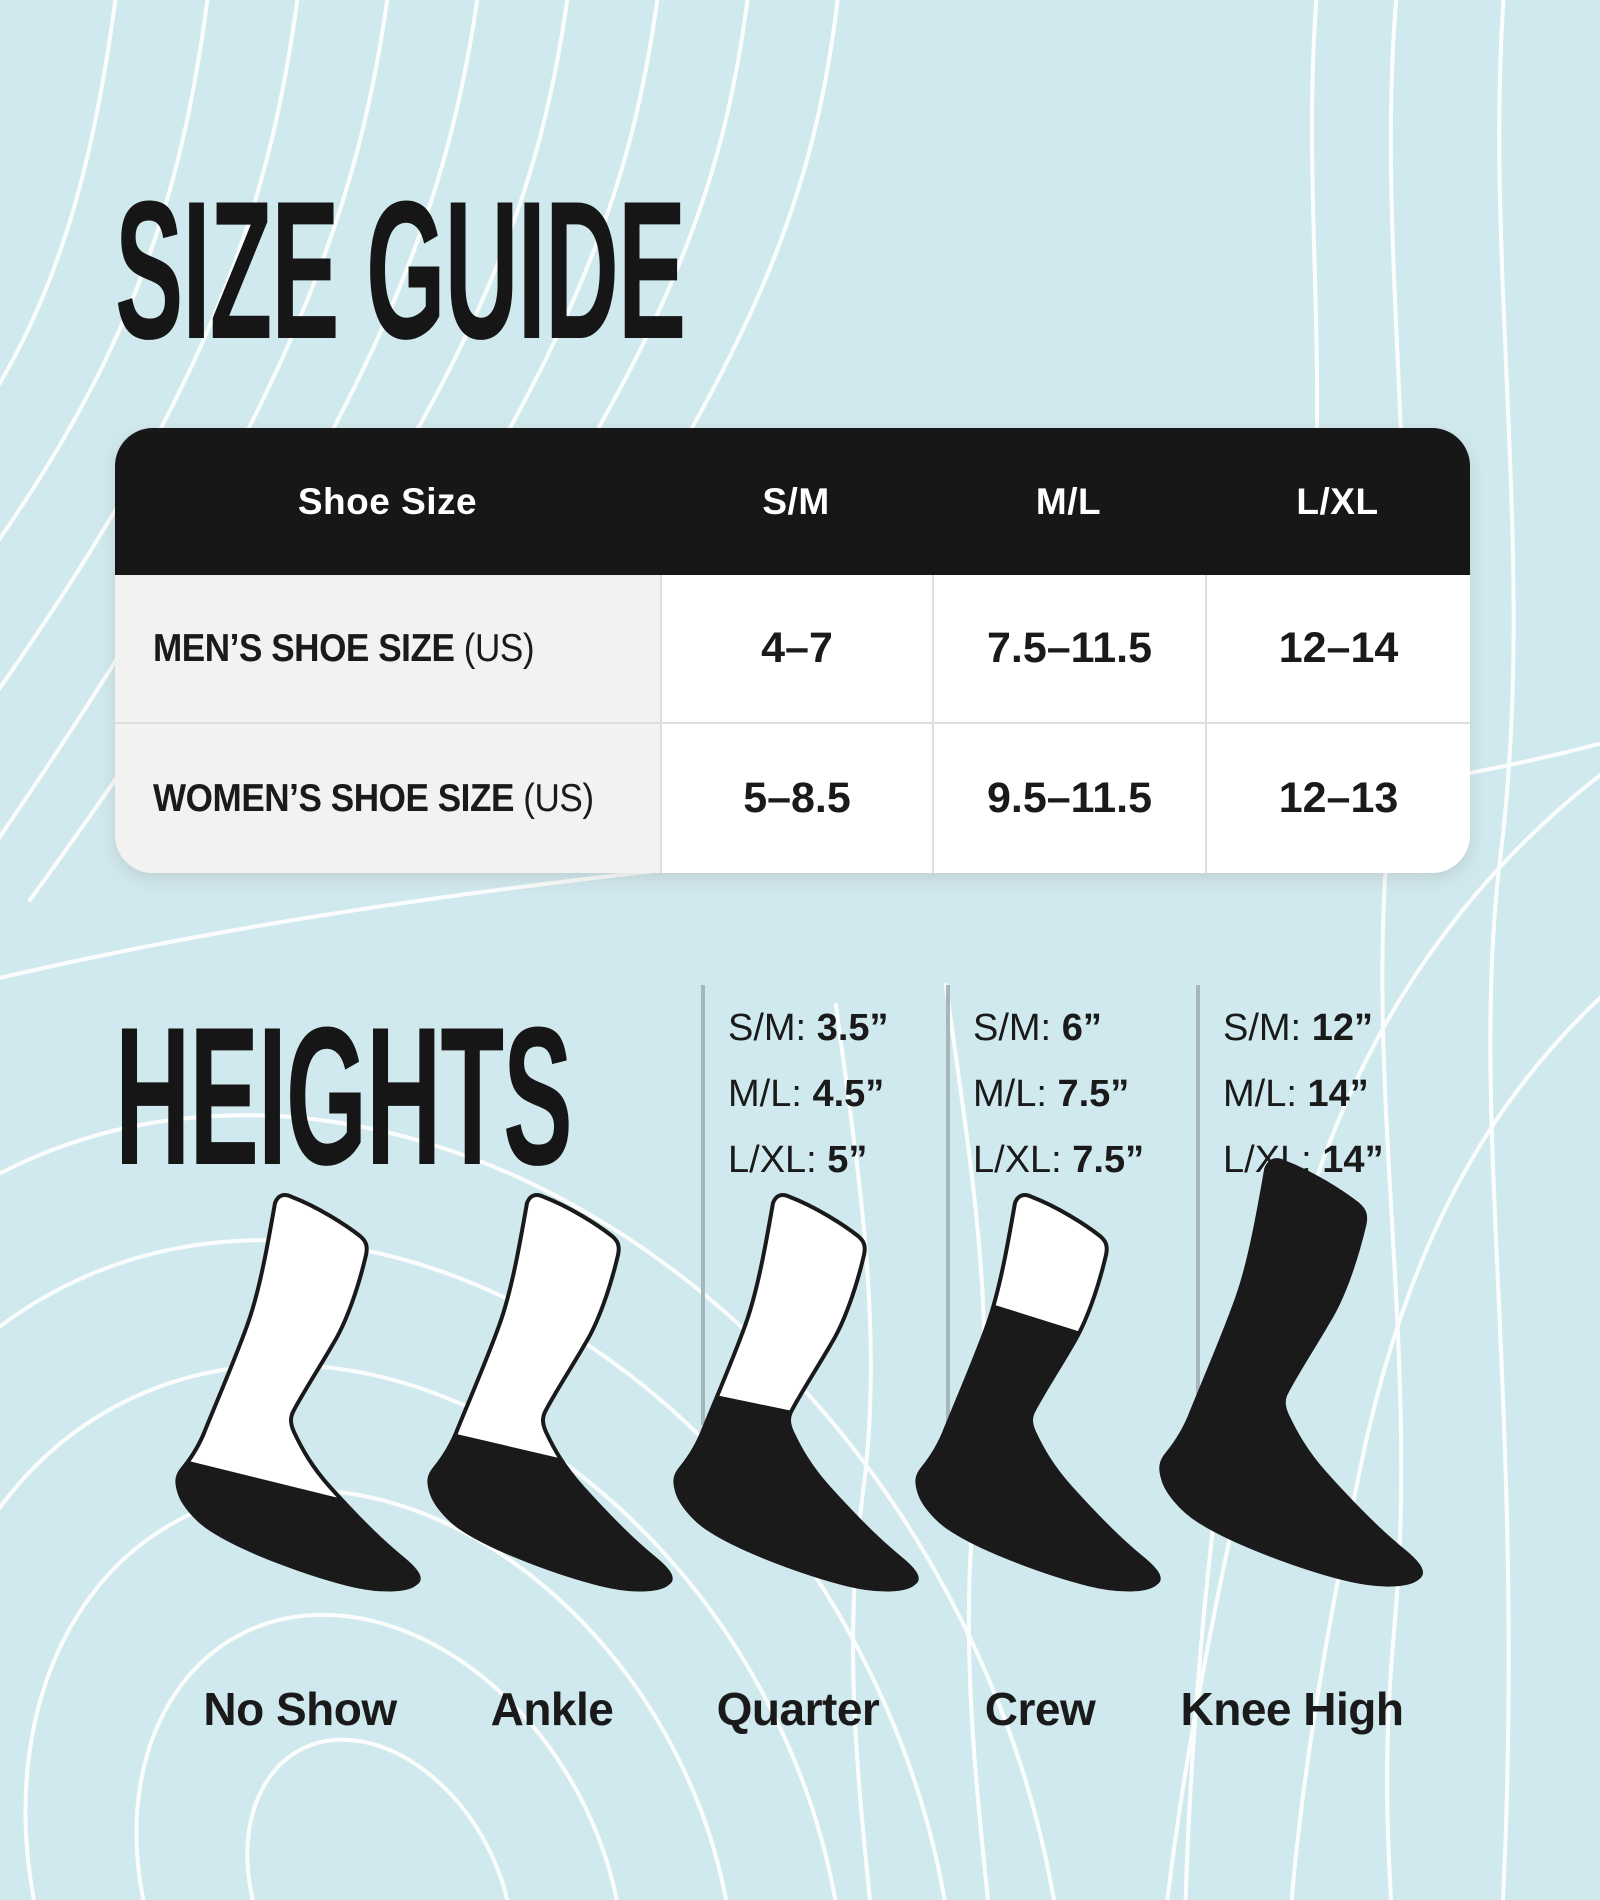 This screenshot has height=1900, width=1600. I want to click on sock-illustration-knee-high, so click(1282, 1376).